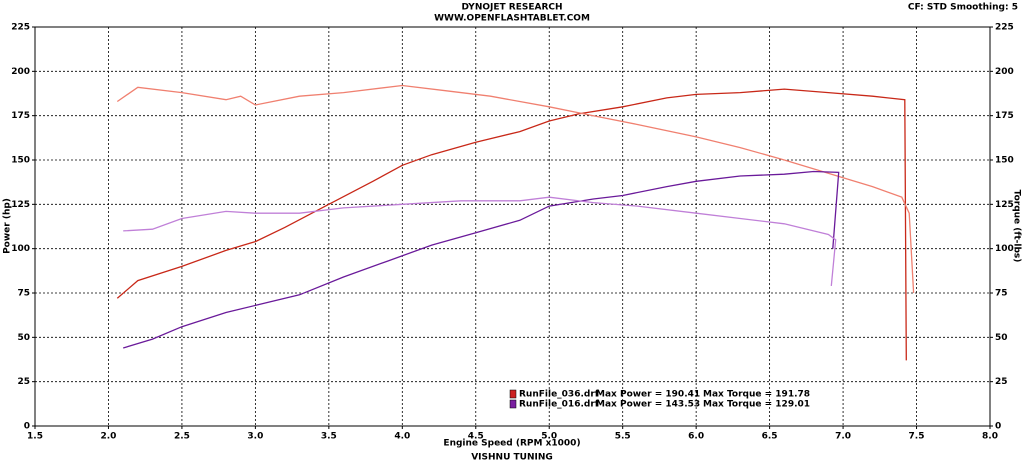 Image resolution: width=1024 pixels, height=467 pixels. Describe the element at coordinates (20, 72) in the screenshot. I see `y-tick-label: 200` at that location.